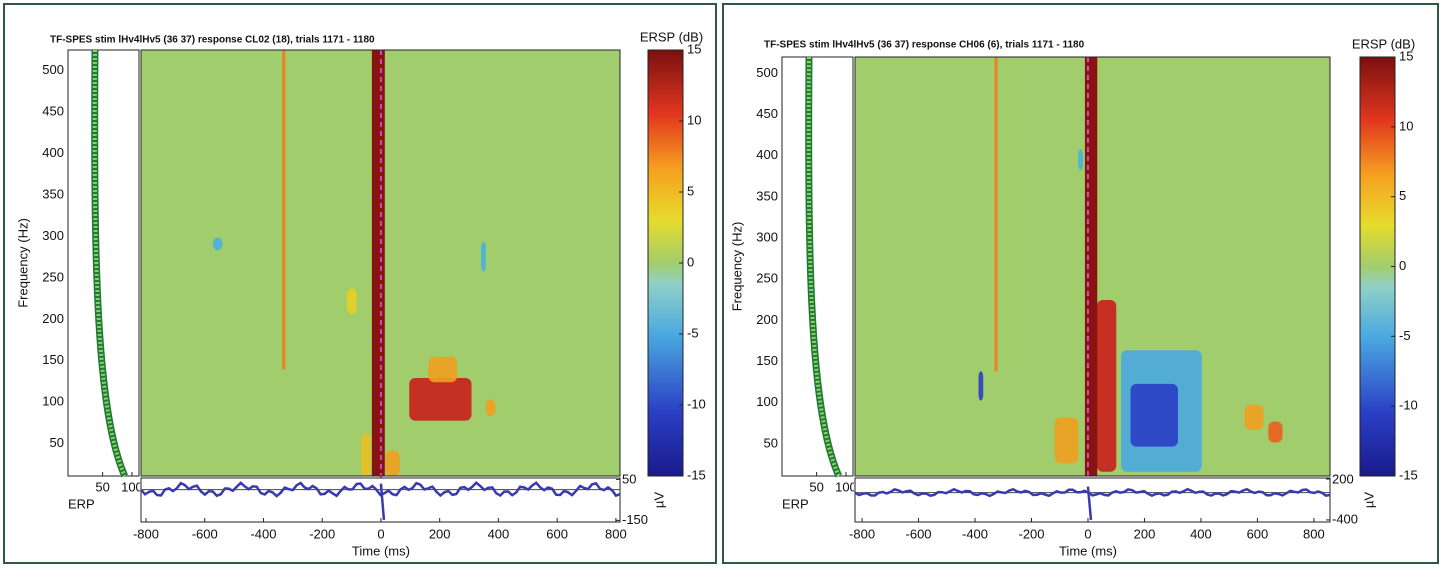 This screenshot has height=573, width=1443. Describe the element at coordinates (635, 519) in the screenshot. I see `erp-y-tick-label: -150` at that location.